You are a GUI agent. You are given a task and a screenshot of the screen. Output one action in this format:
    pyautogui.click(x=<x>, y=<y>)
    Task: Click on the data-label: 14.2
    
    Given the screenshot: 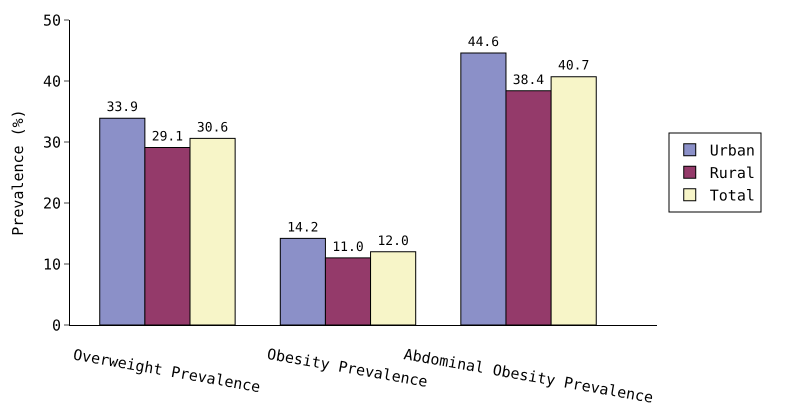 What is the action you would take?
    pyautogui.click(x=303, y=228)
    